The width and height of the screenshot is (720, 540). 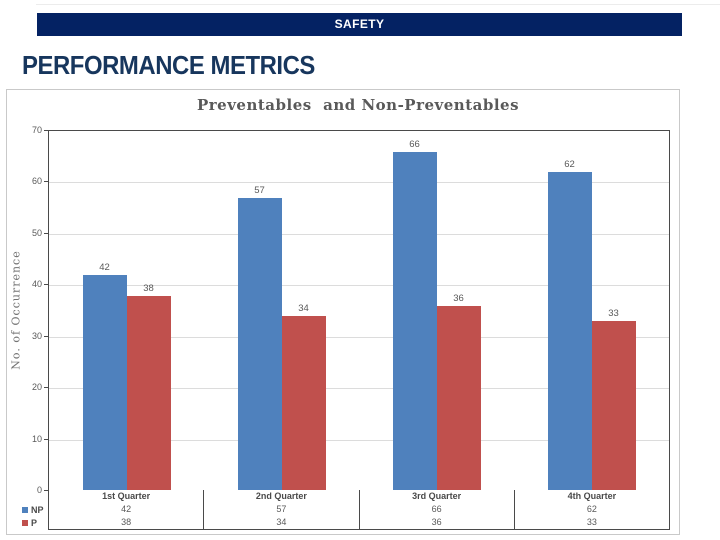 I want to click on y-tick-label: 50, so click(x=36, y=232).